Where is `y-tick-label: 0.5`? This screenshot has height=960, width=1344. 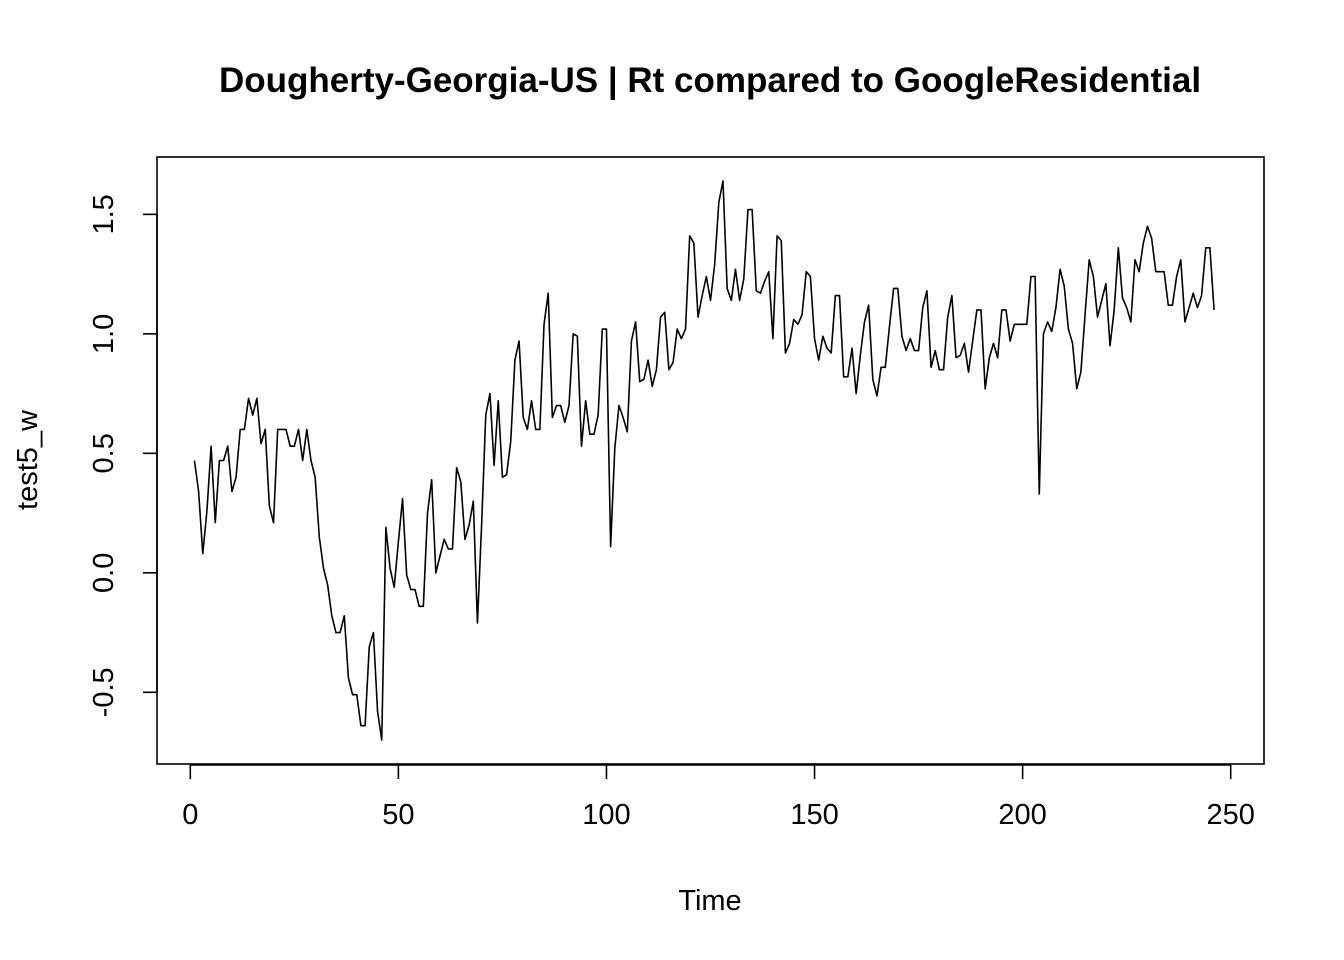 y-tick-label: 0.5 is located at coordinates (104, 453).